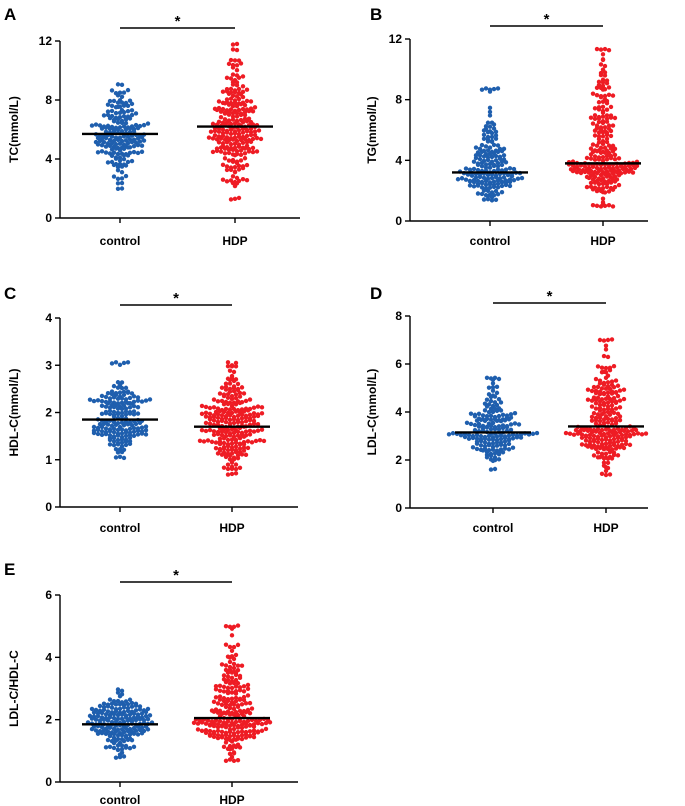 This screenshot has width=685, height=806. I want to click on x-tick-label: HDP, so click(605, 528).